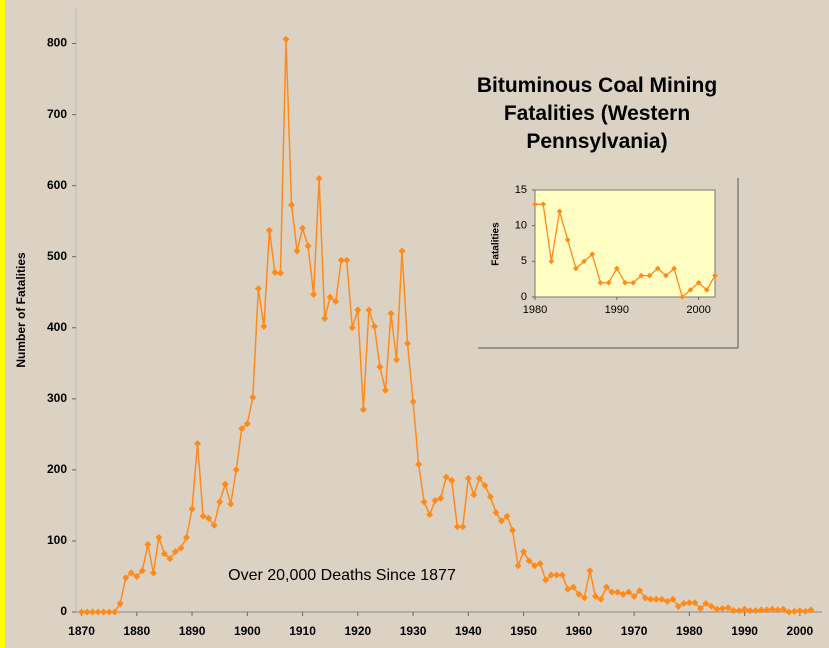 The height and width of the screenshot is (648, 829). What do you see at coordinates (21, 310) in the screenshot?
I see `y-axis-label: Number of Fatalities` at bounding box center [21, 310].